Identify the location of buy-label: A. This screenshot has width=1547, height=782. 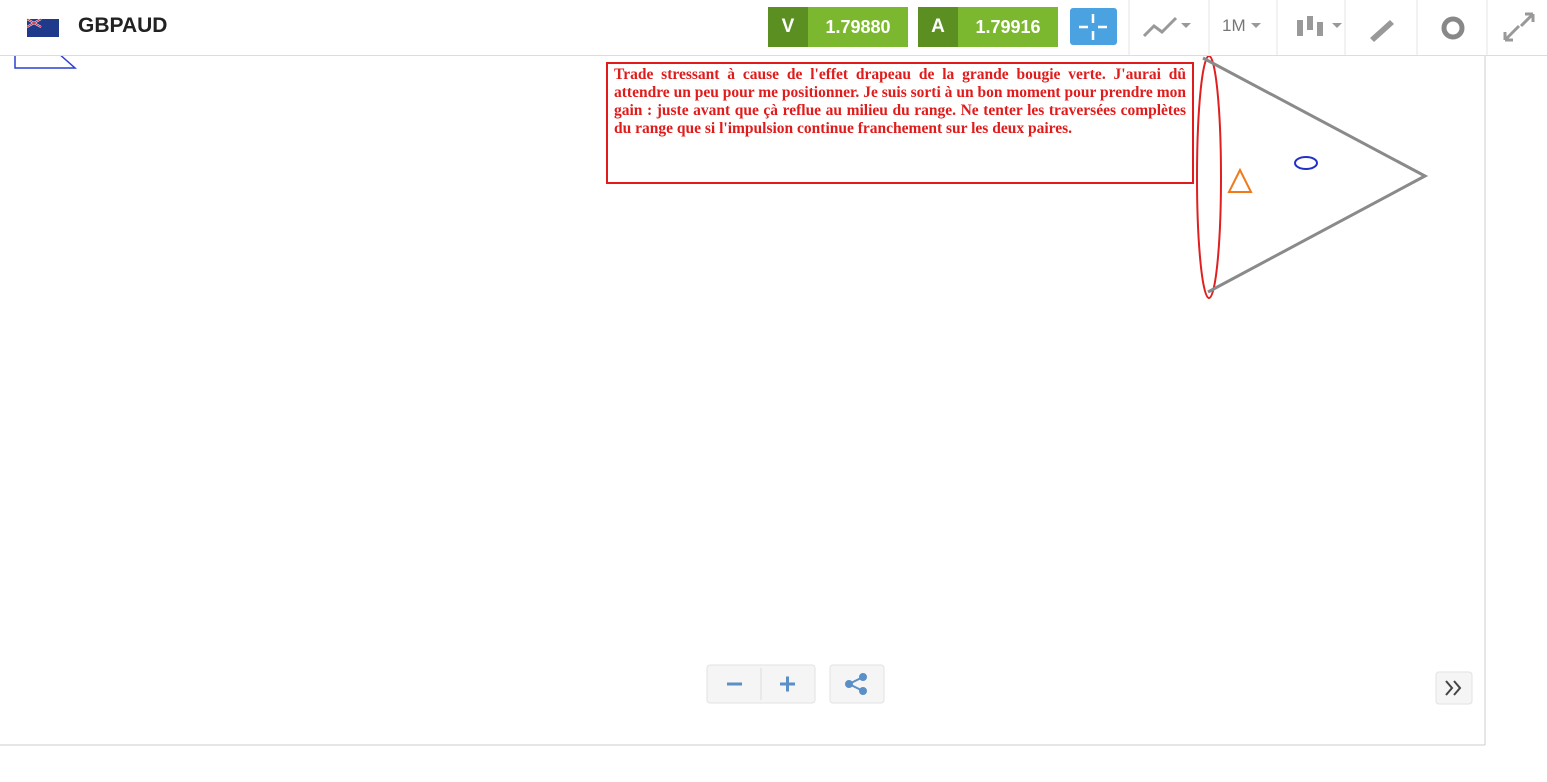
(938, 27).